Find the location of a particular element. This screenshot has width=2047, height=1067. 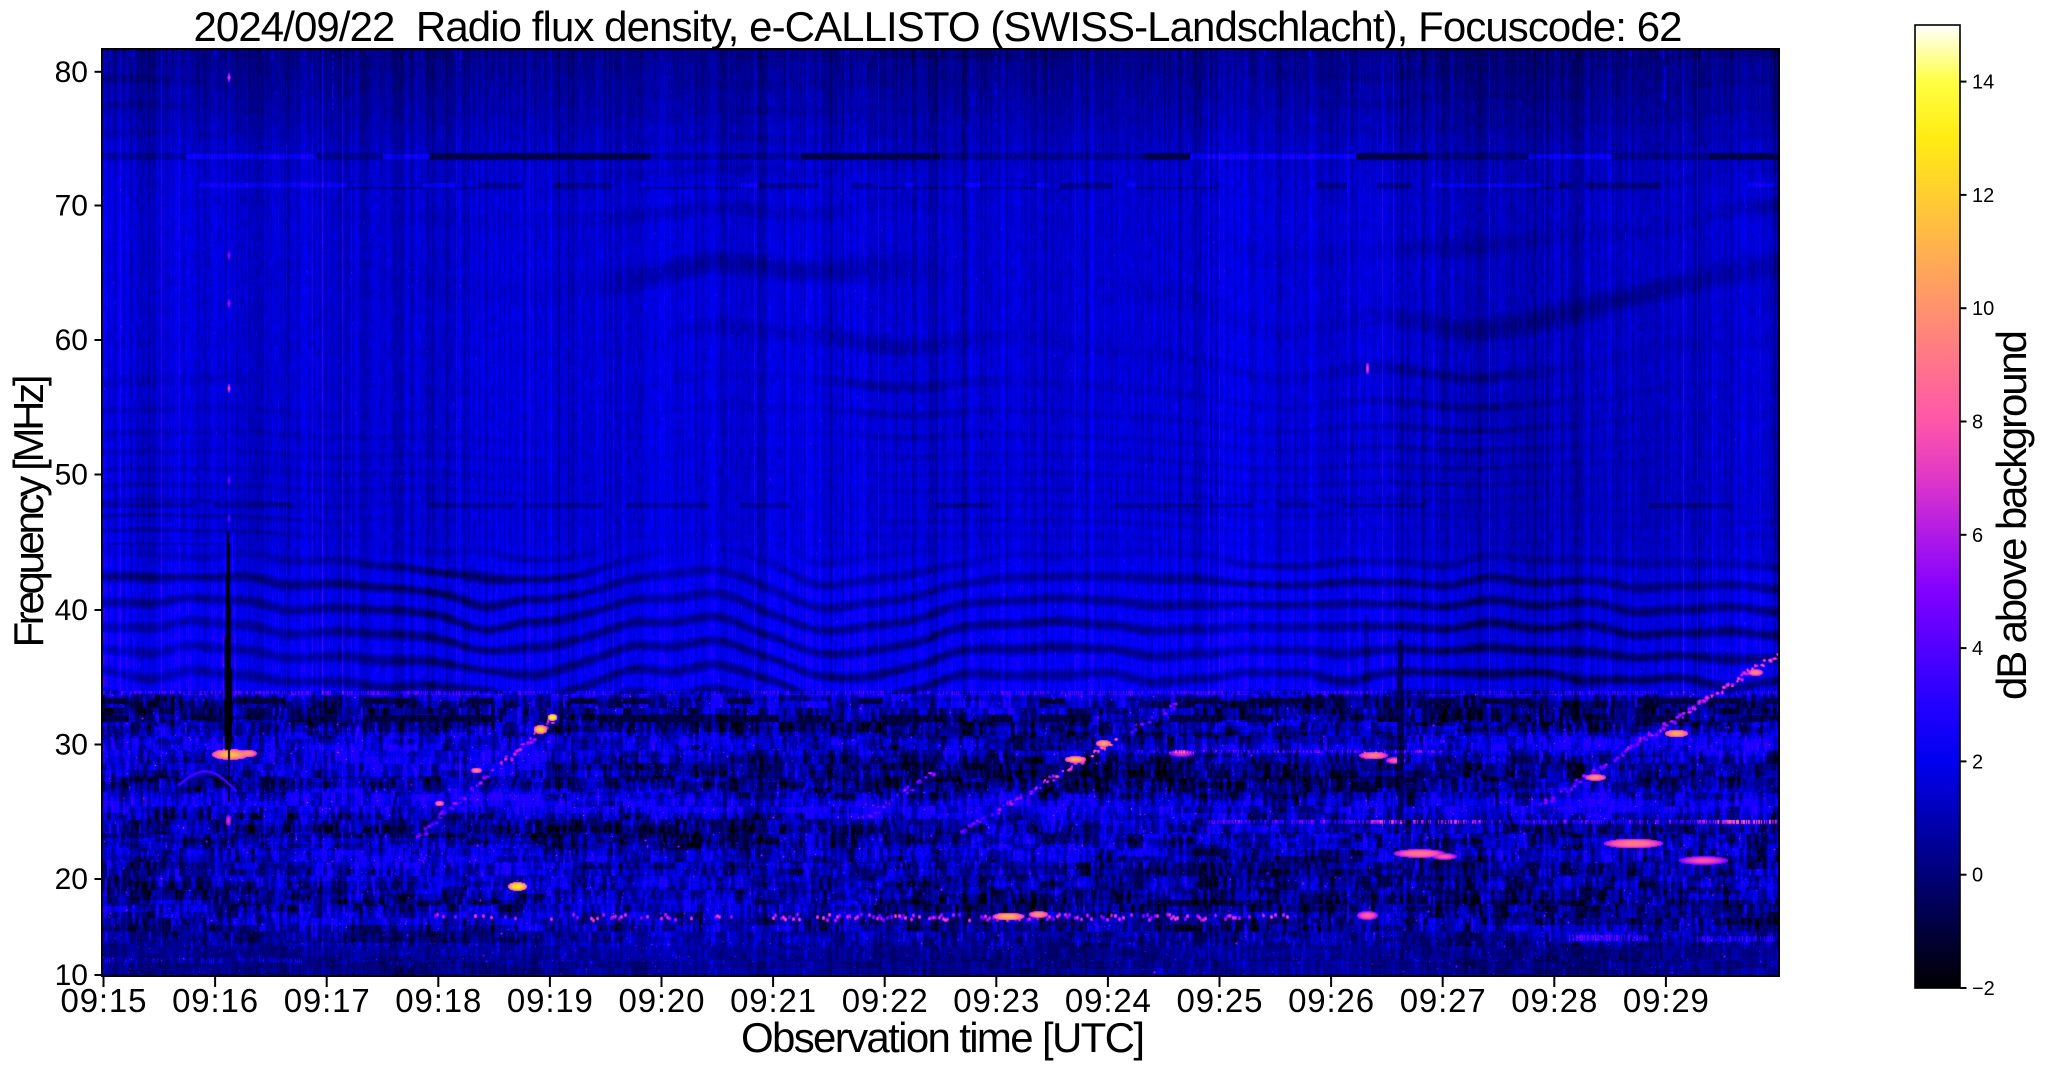

svg-text: 09:19 is located at coordinates (550, 1000).